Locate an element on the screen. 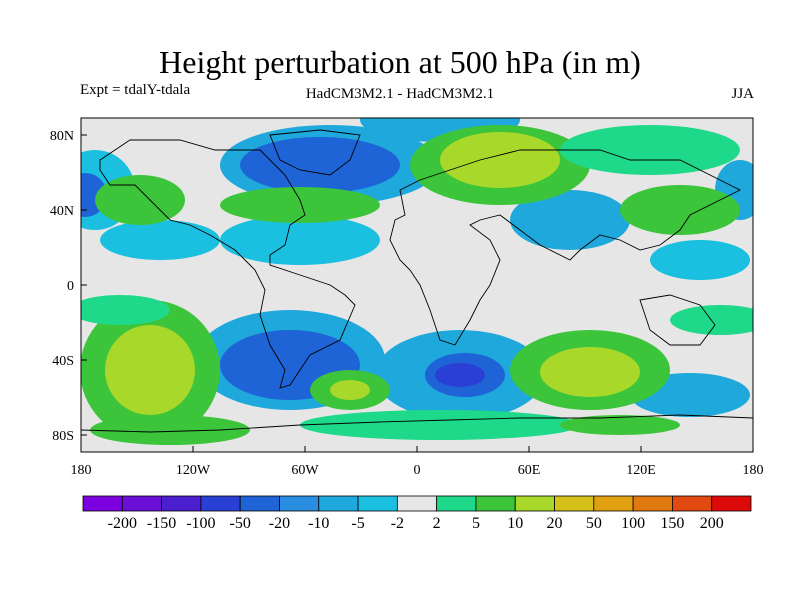 This screenshot has height=600, width=800. lon-tick-label: 60W is located at coordinates (305, 470).